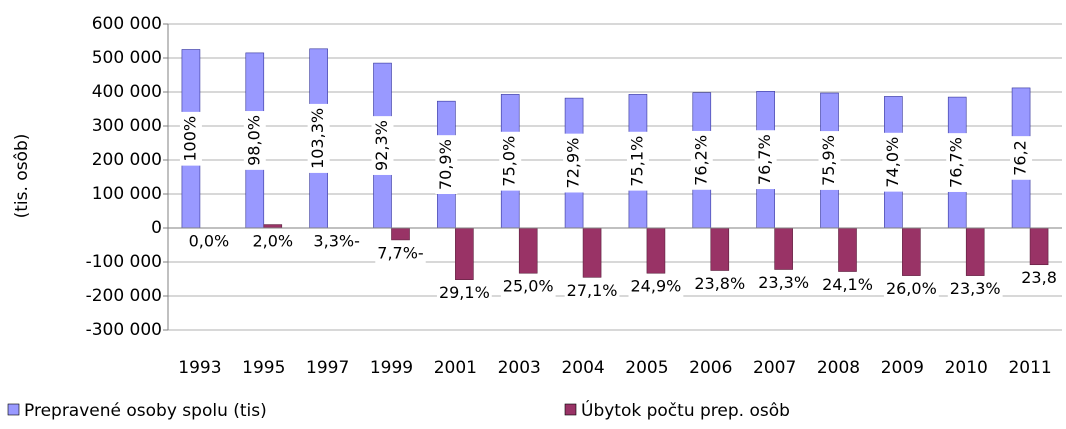 Image resolution: width=1066 pixels, height=429 pixels. Describe the element at coordinates (582, 368) in the screenshot. I see `x-tick-label: 2004` at that location.